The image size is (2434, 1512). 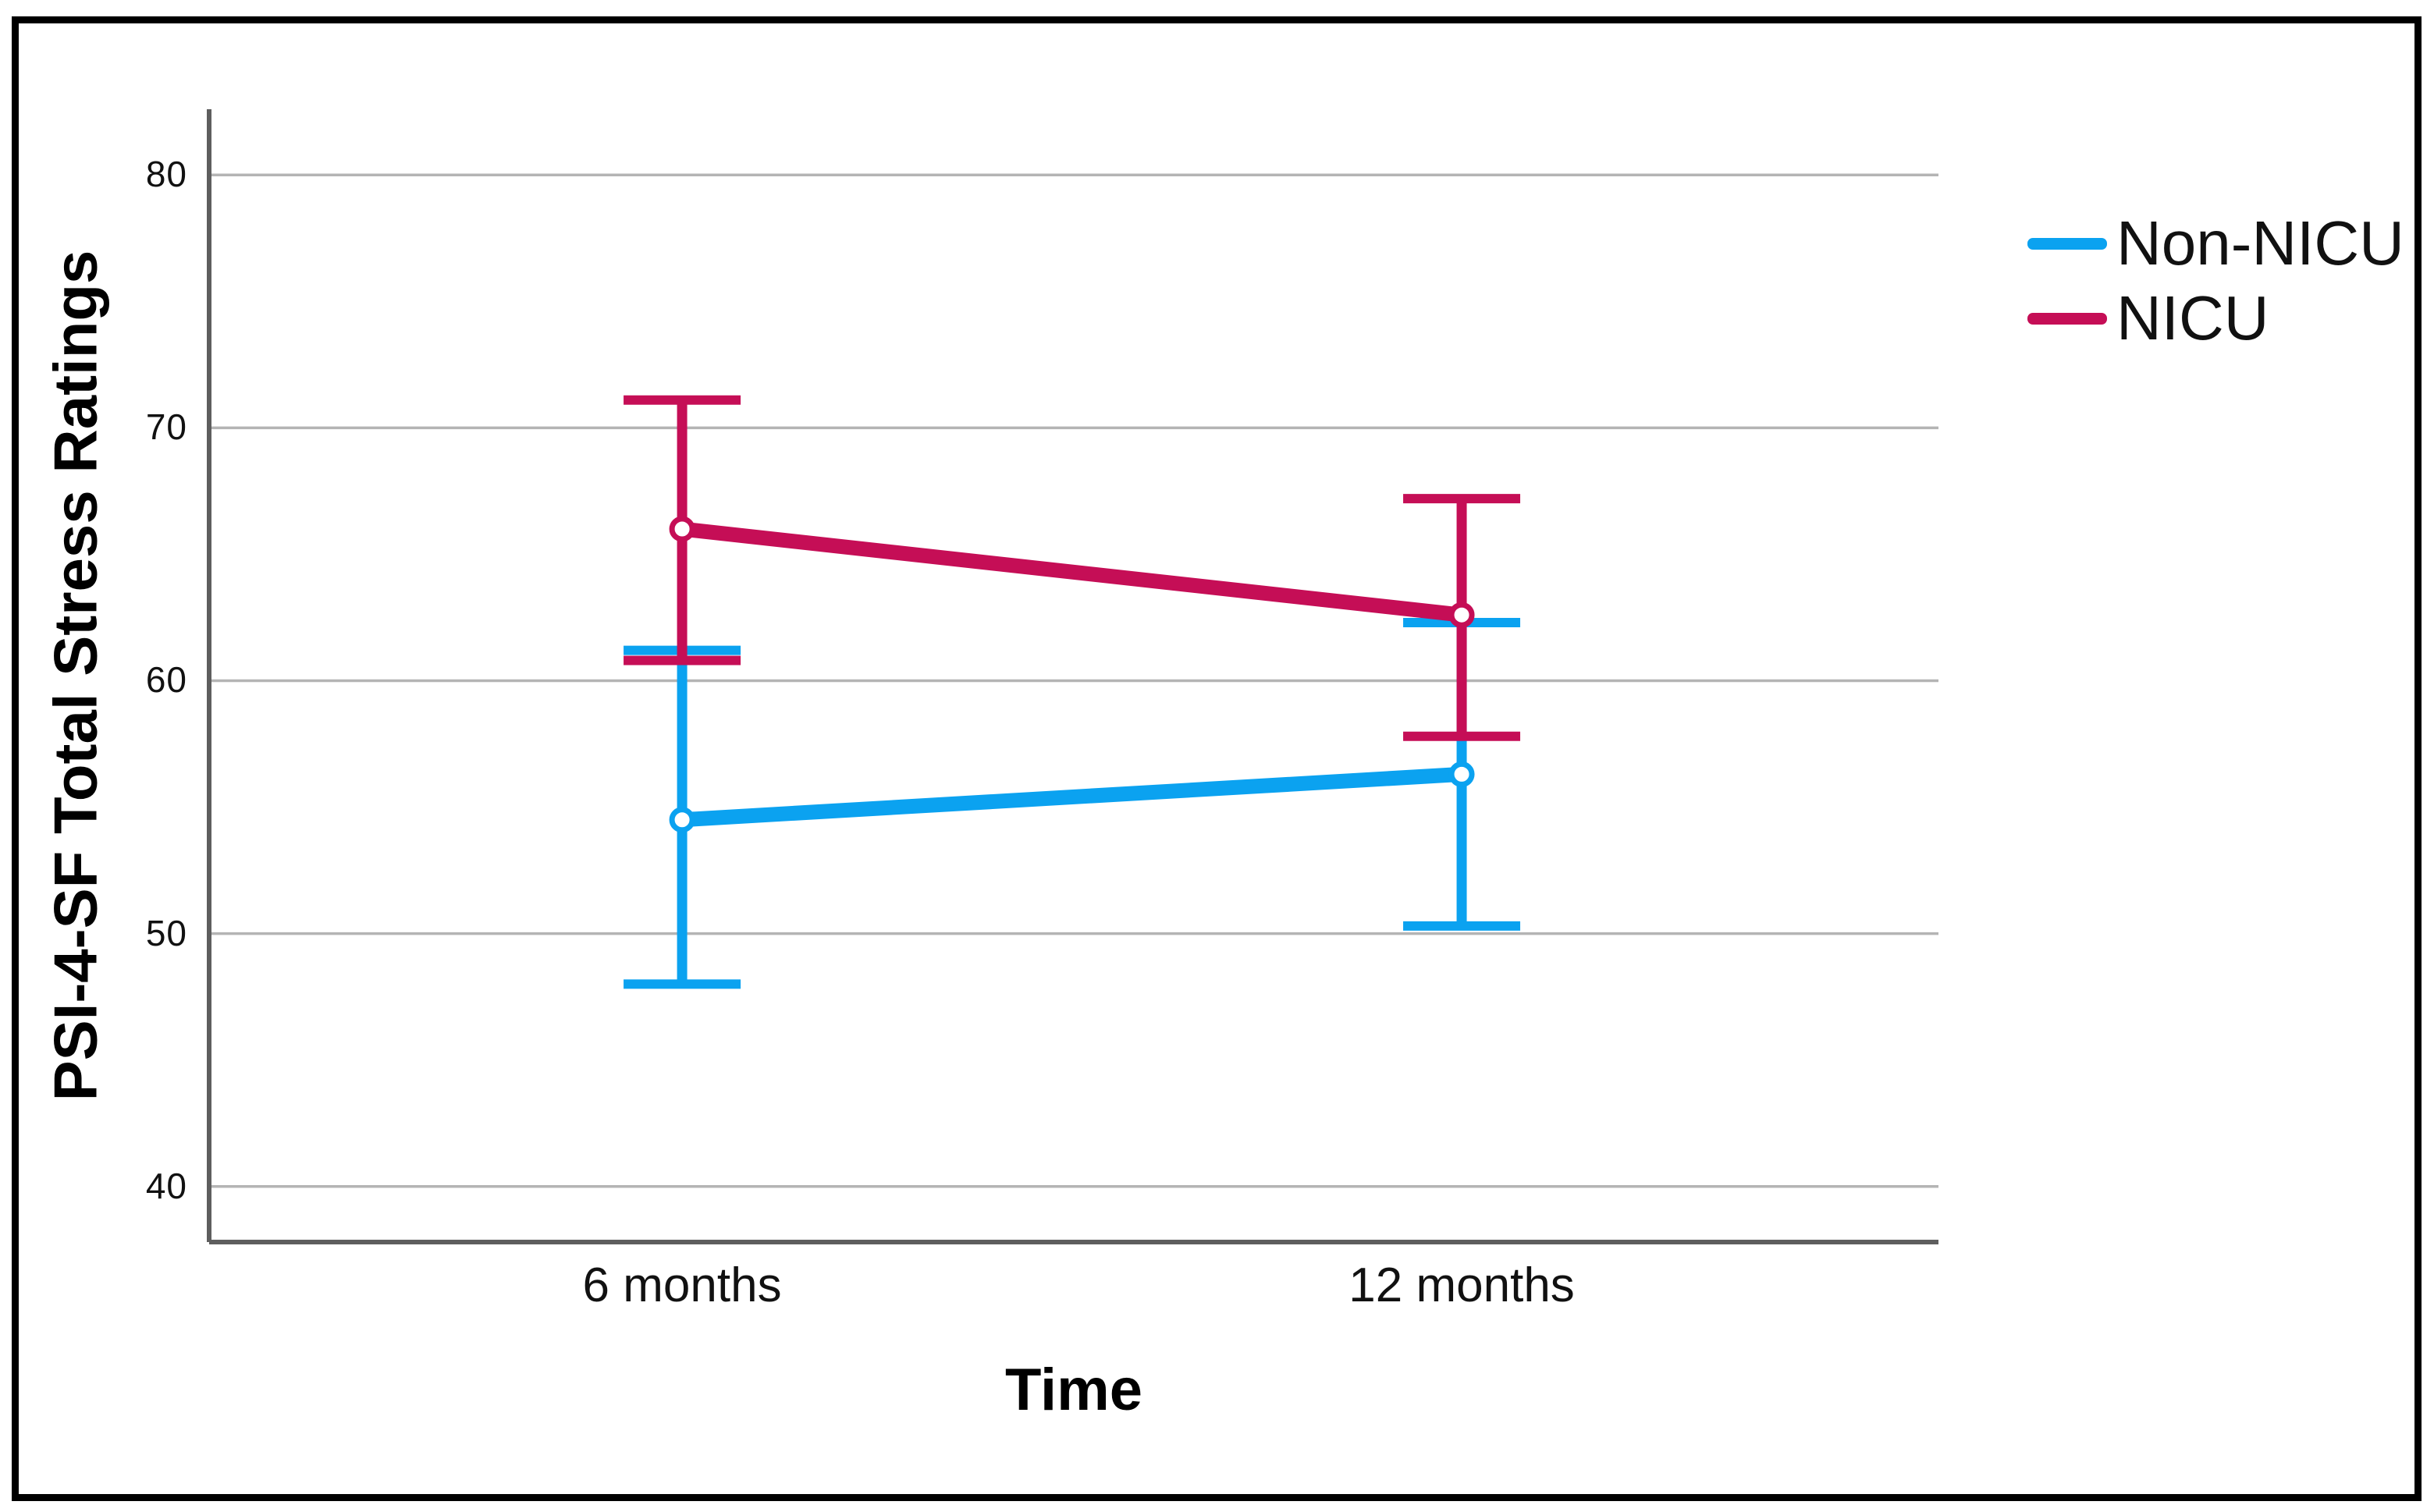 I want to click on legend-item-non-nicu: Non-NICU, so click(x=2215, y=243).